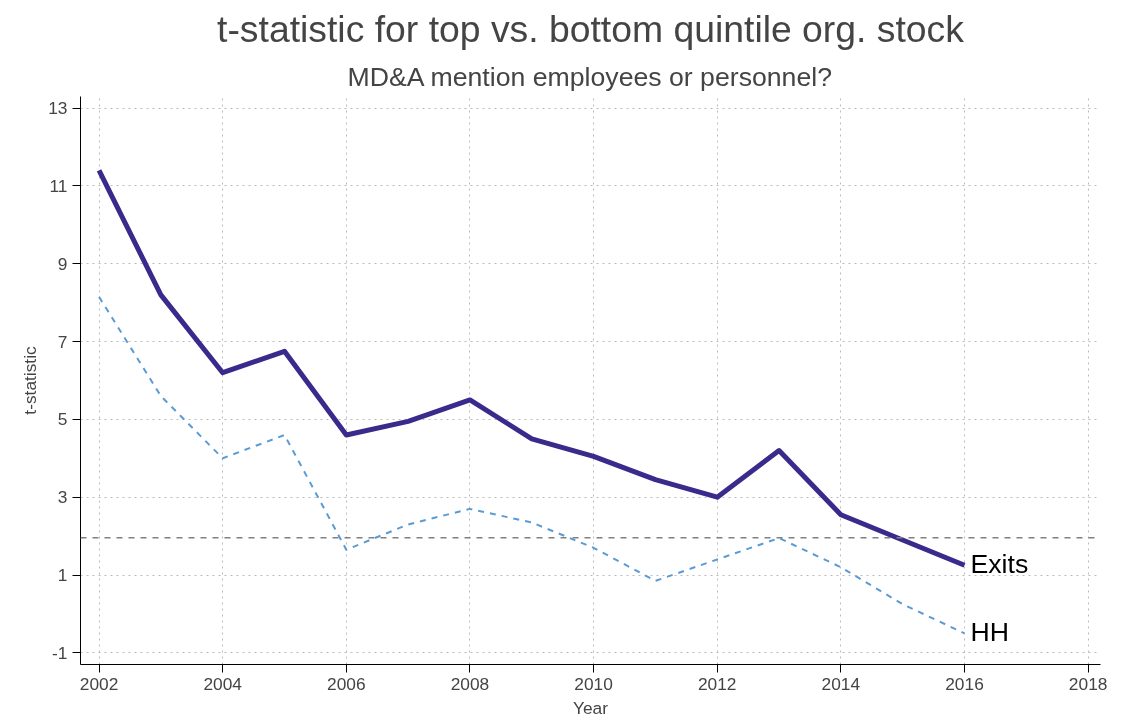 The width and height of the screenshot is (1146, 727). I want to click on chart-subtitle: MD&A mention employees or personnel?, so click(590, 76).